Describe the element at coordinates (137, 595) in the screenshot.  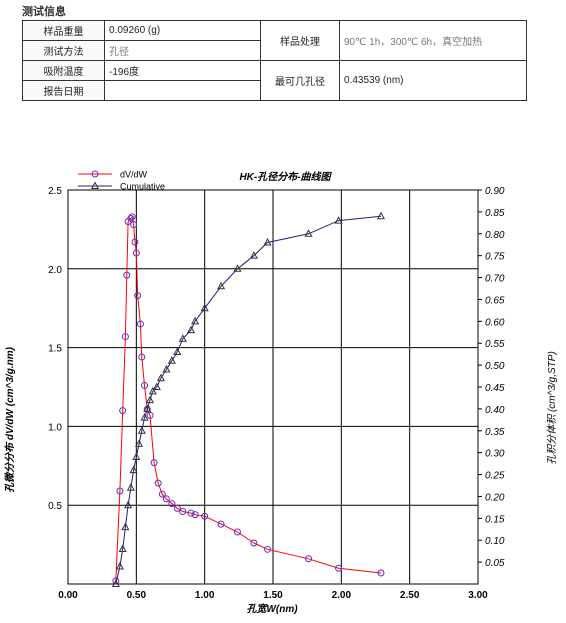
I see `x-tick-label: 0.50` at that location.